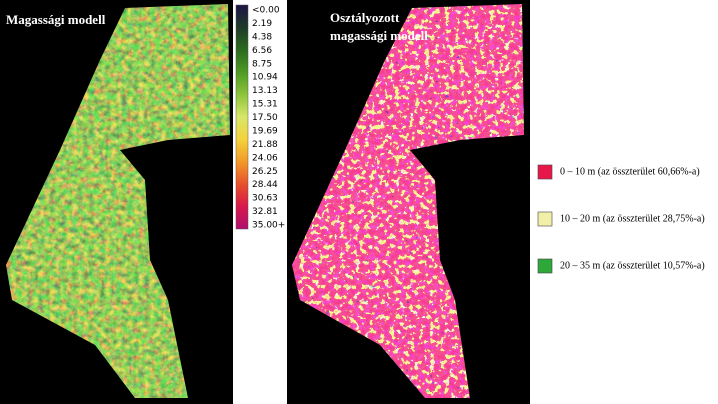  I want to click on color-scale-label: 13.13, so click(265, 91).